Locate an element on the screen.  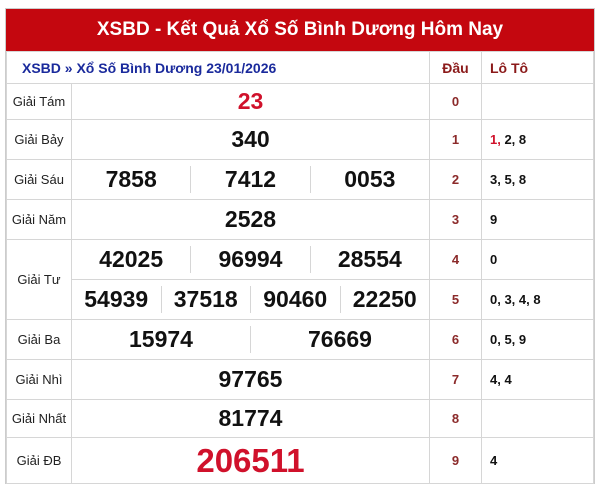
special-prize-number: 206511 is located at coordinates (250, 460).